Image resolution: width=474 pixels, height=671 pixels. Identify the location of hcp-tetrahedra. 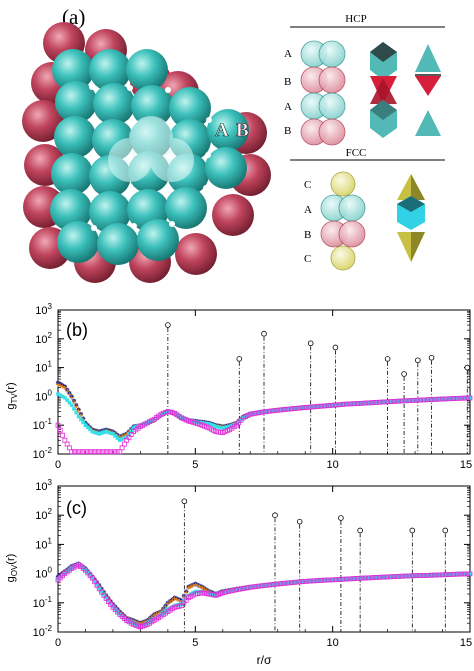
(428, 90).